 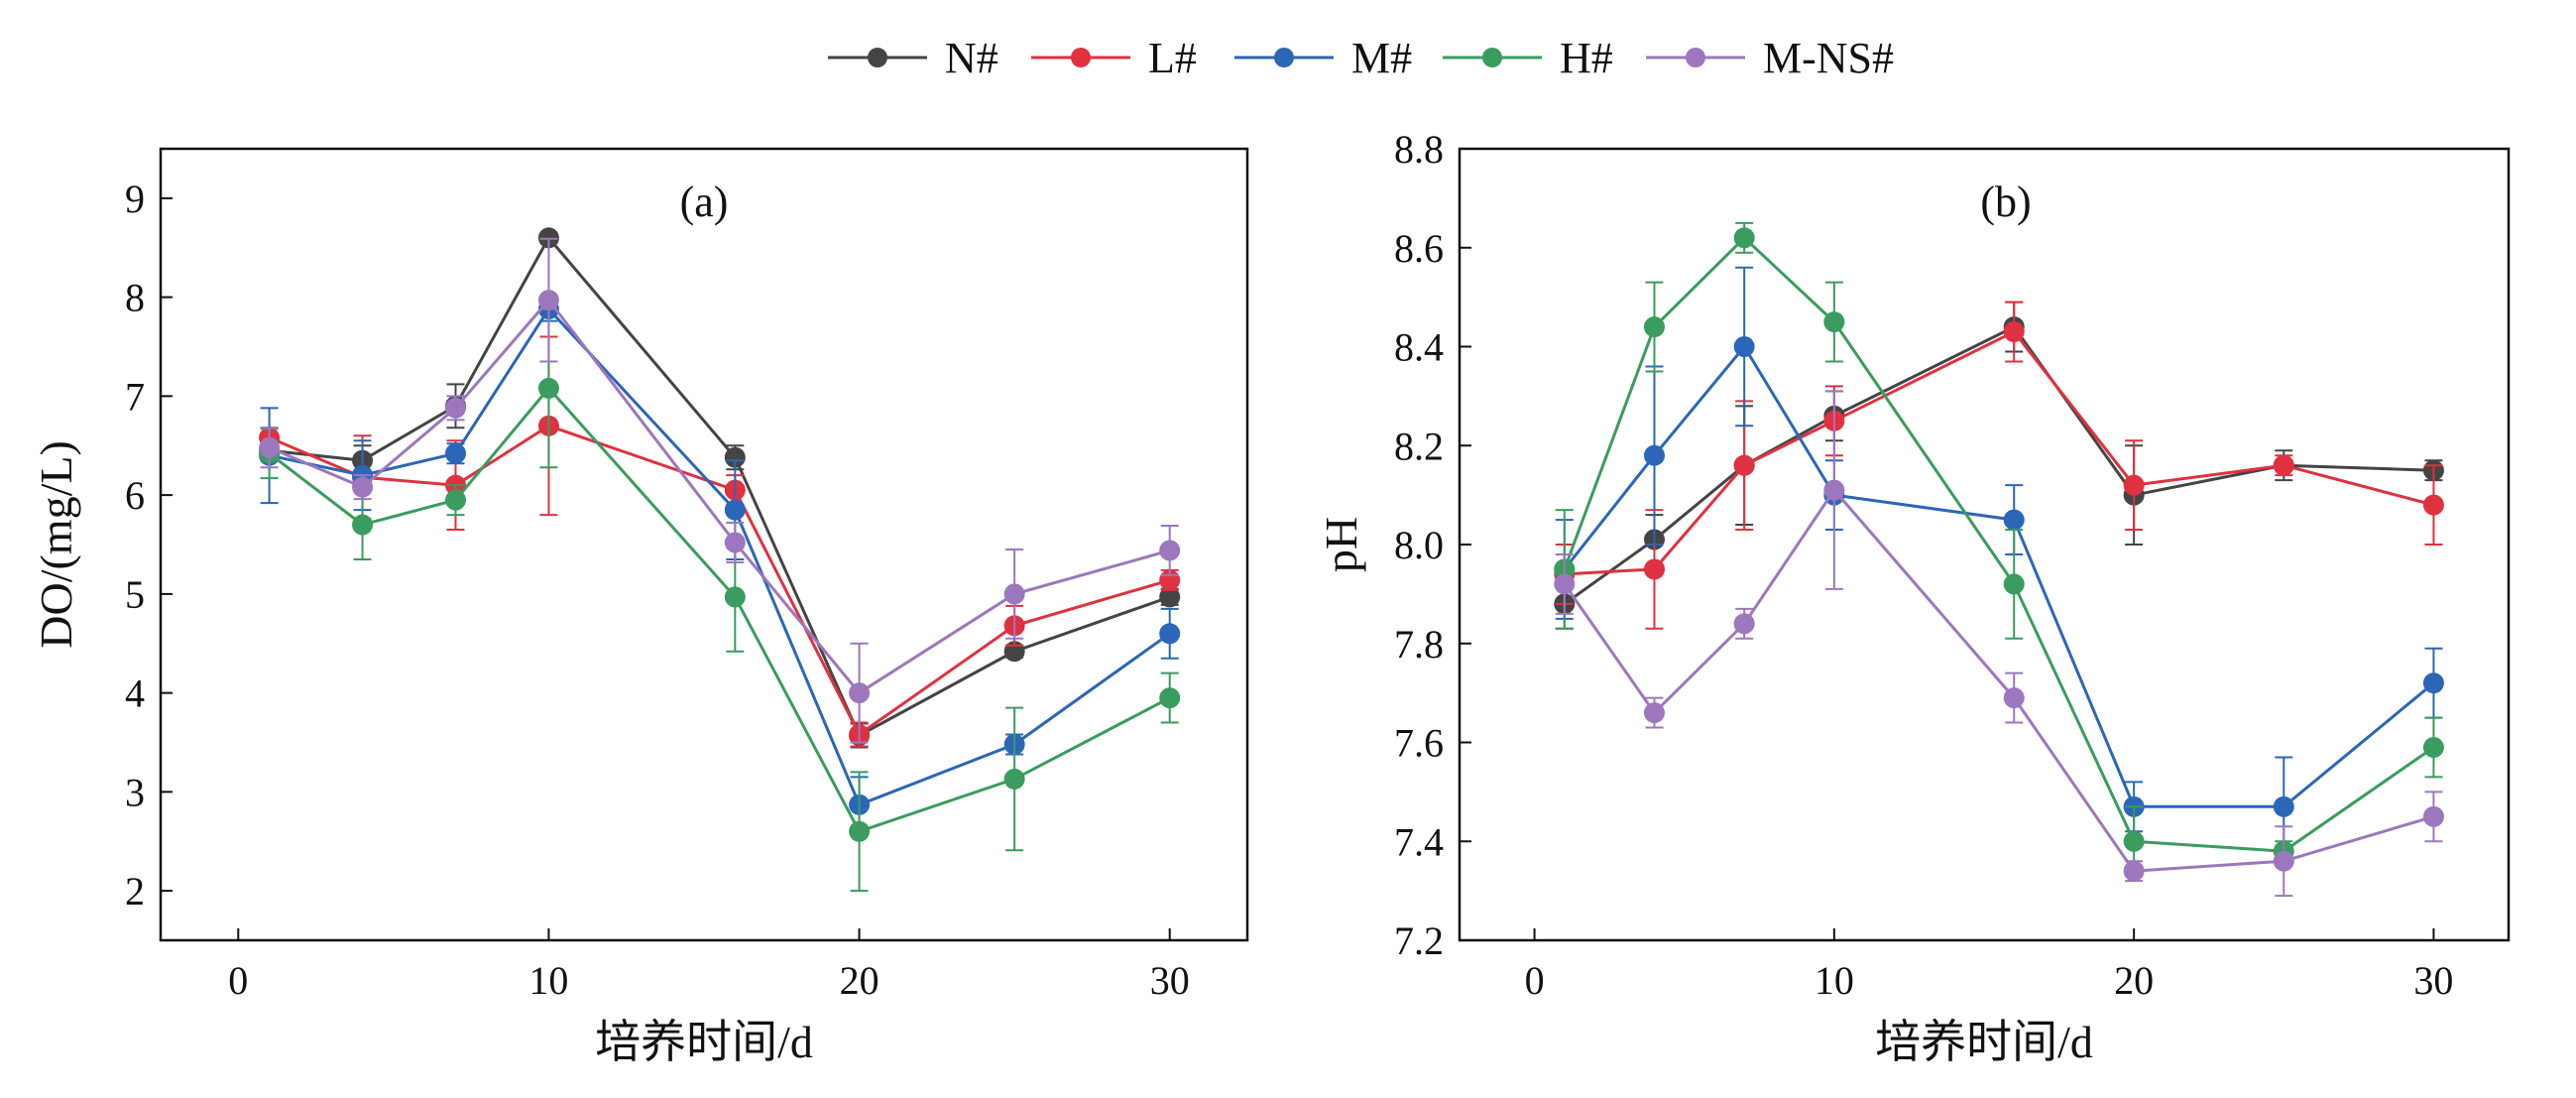 I want to click on legend-marker-m, so click(x=1284, y=57).